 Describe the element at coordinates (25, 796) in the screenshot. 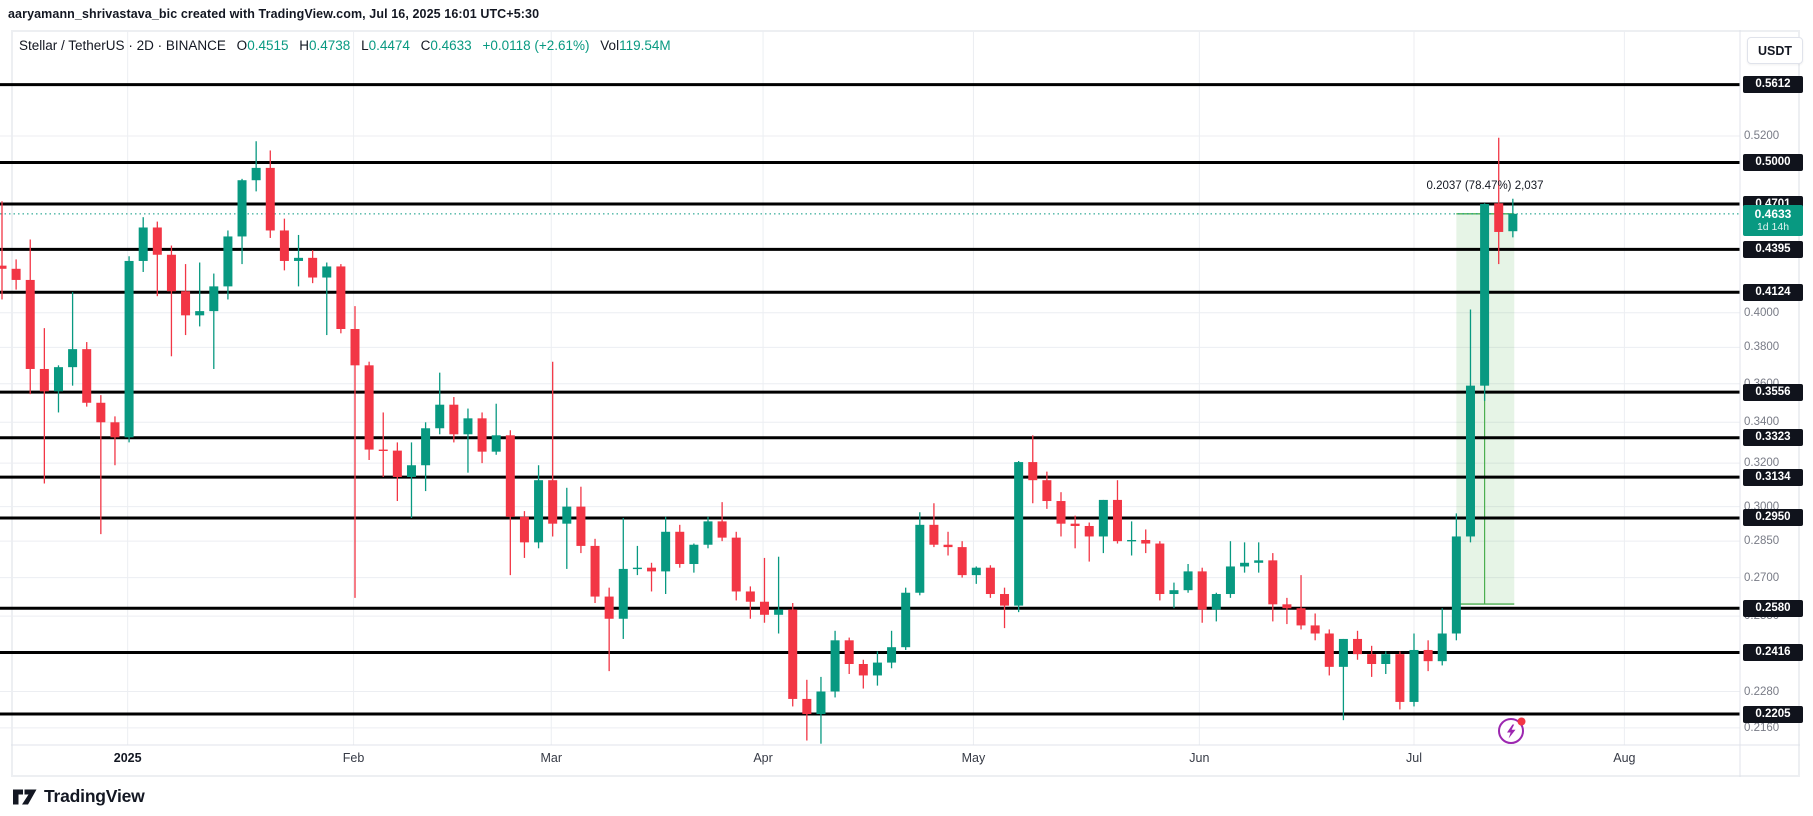

I see `tradingview-logo-glyph` at that location.